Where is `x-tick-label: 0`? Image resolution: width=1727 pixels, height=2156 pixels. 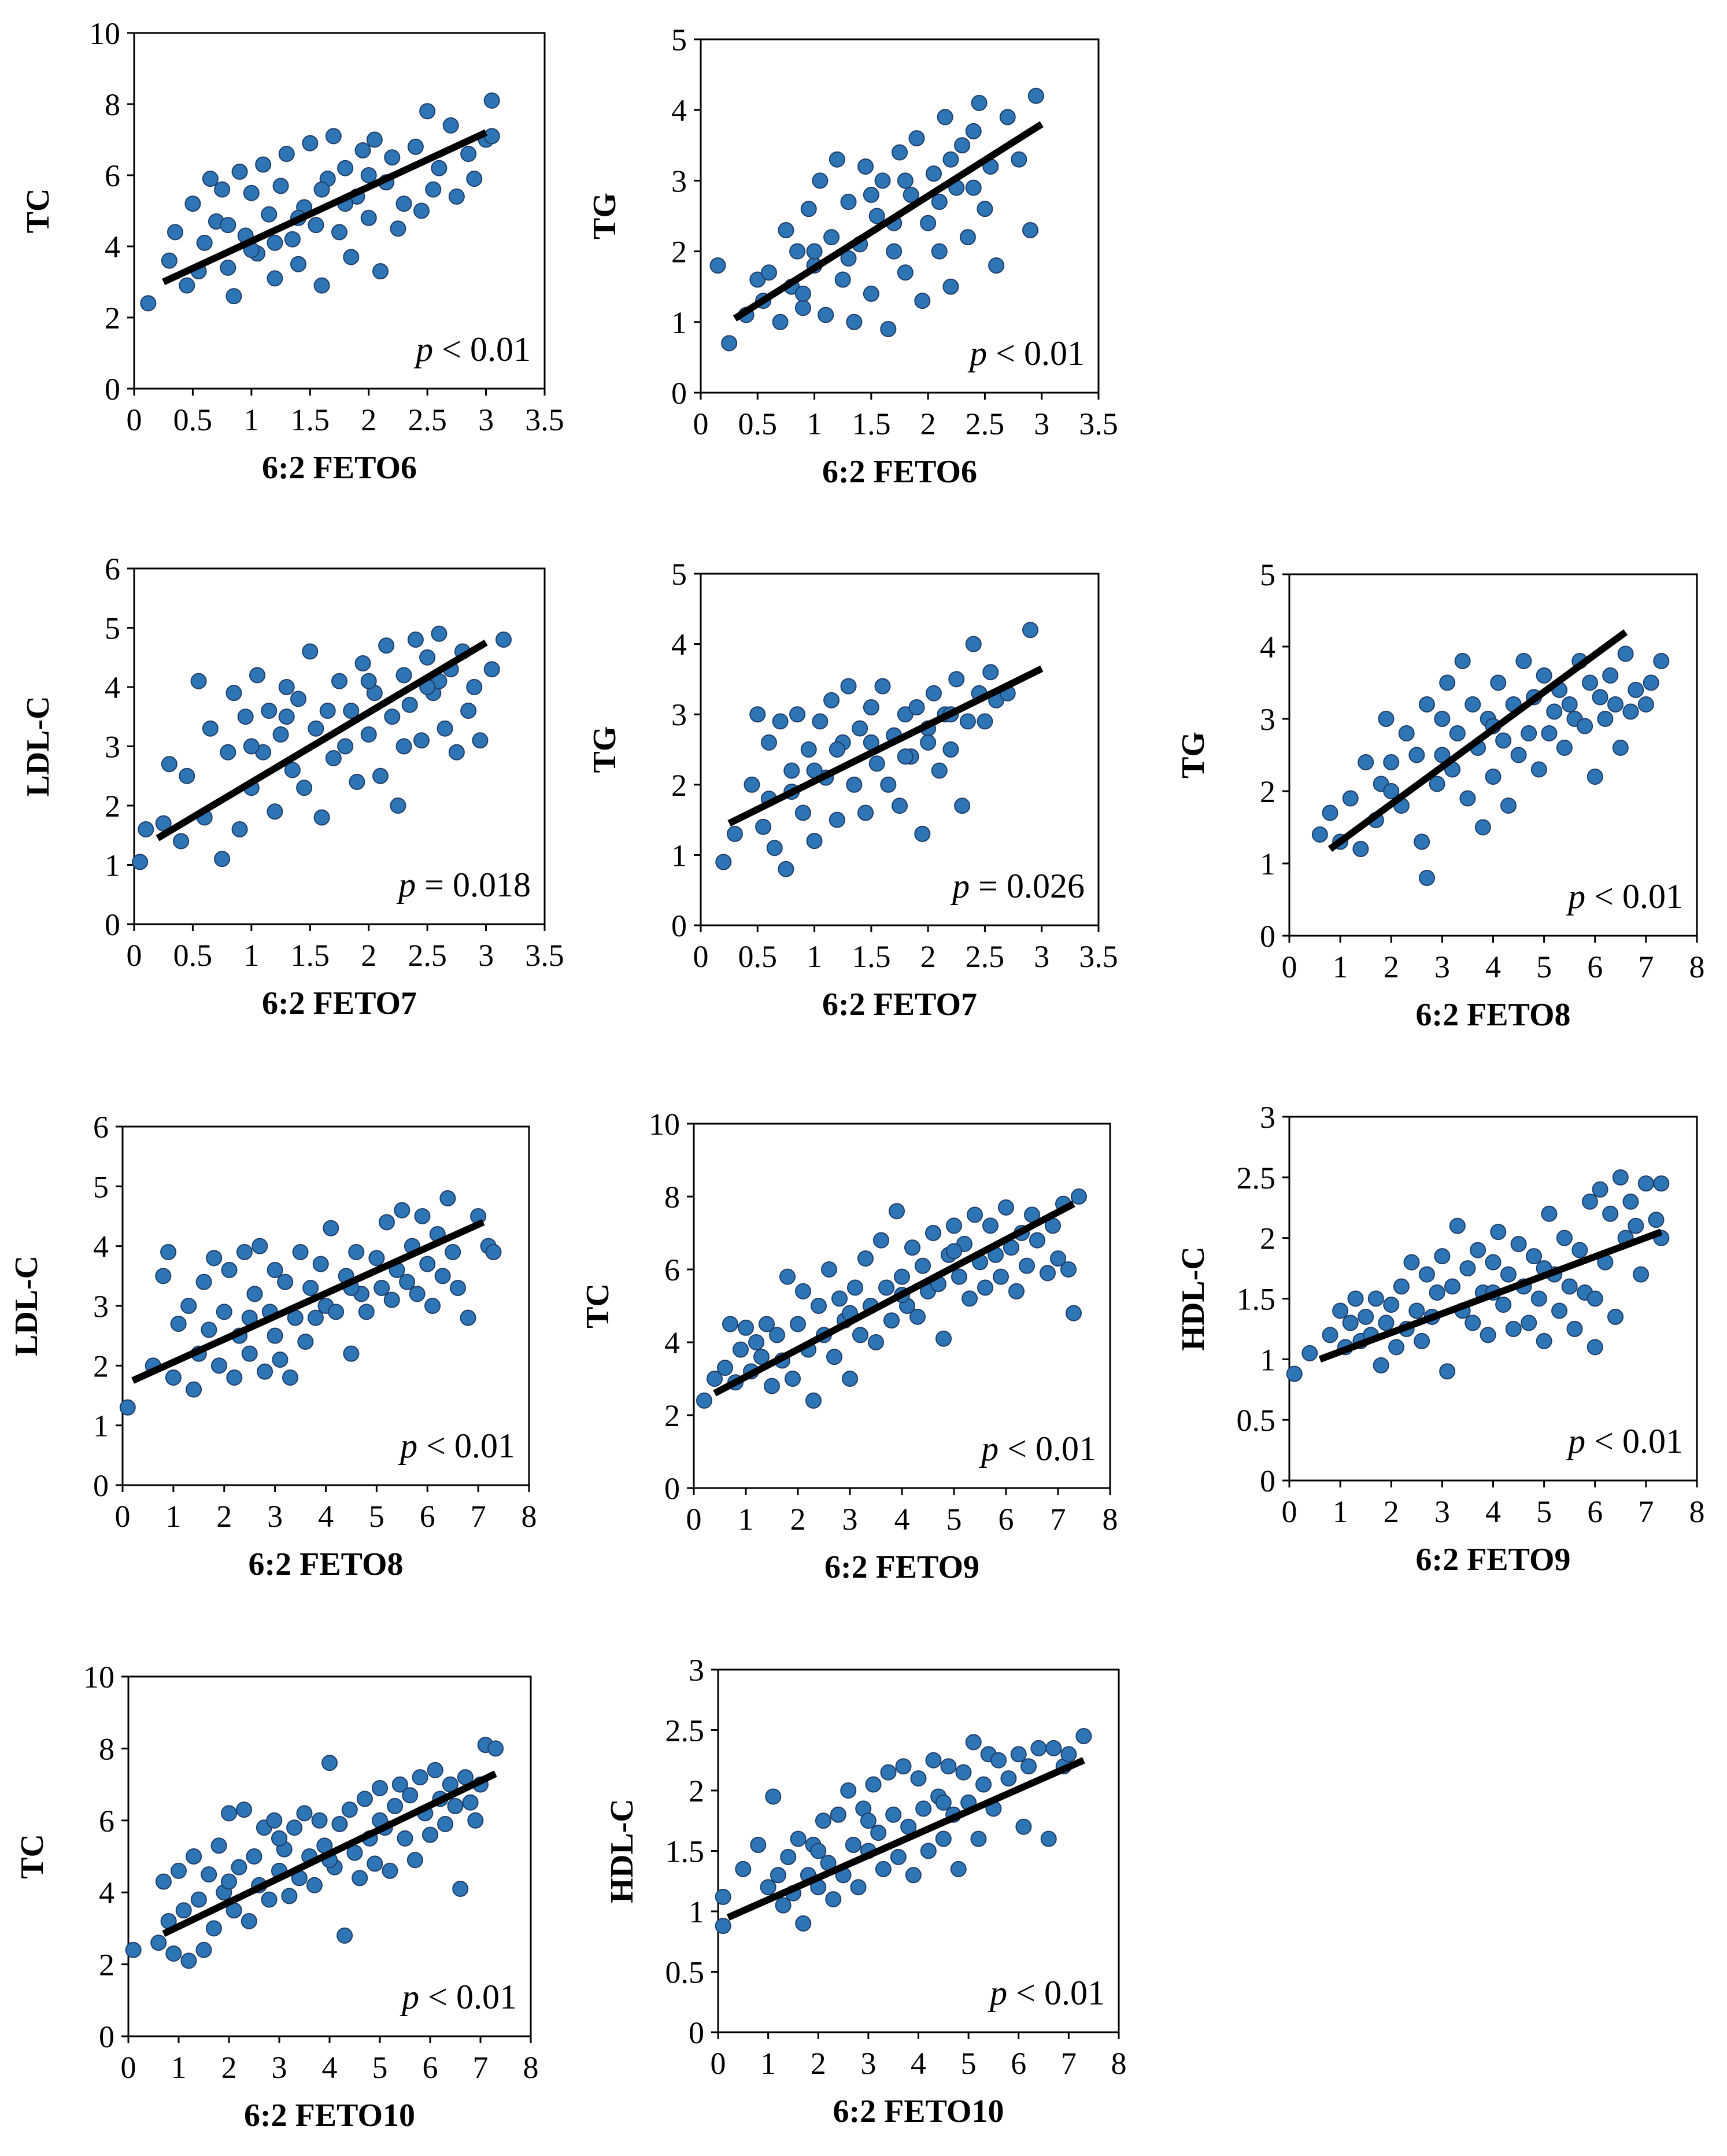 x-tick-label: 0 is located at coordinates (134, 955).